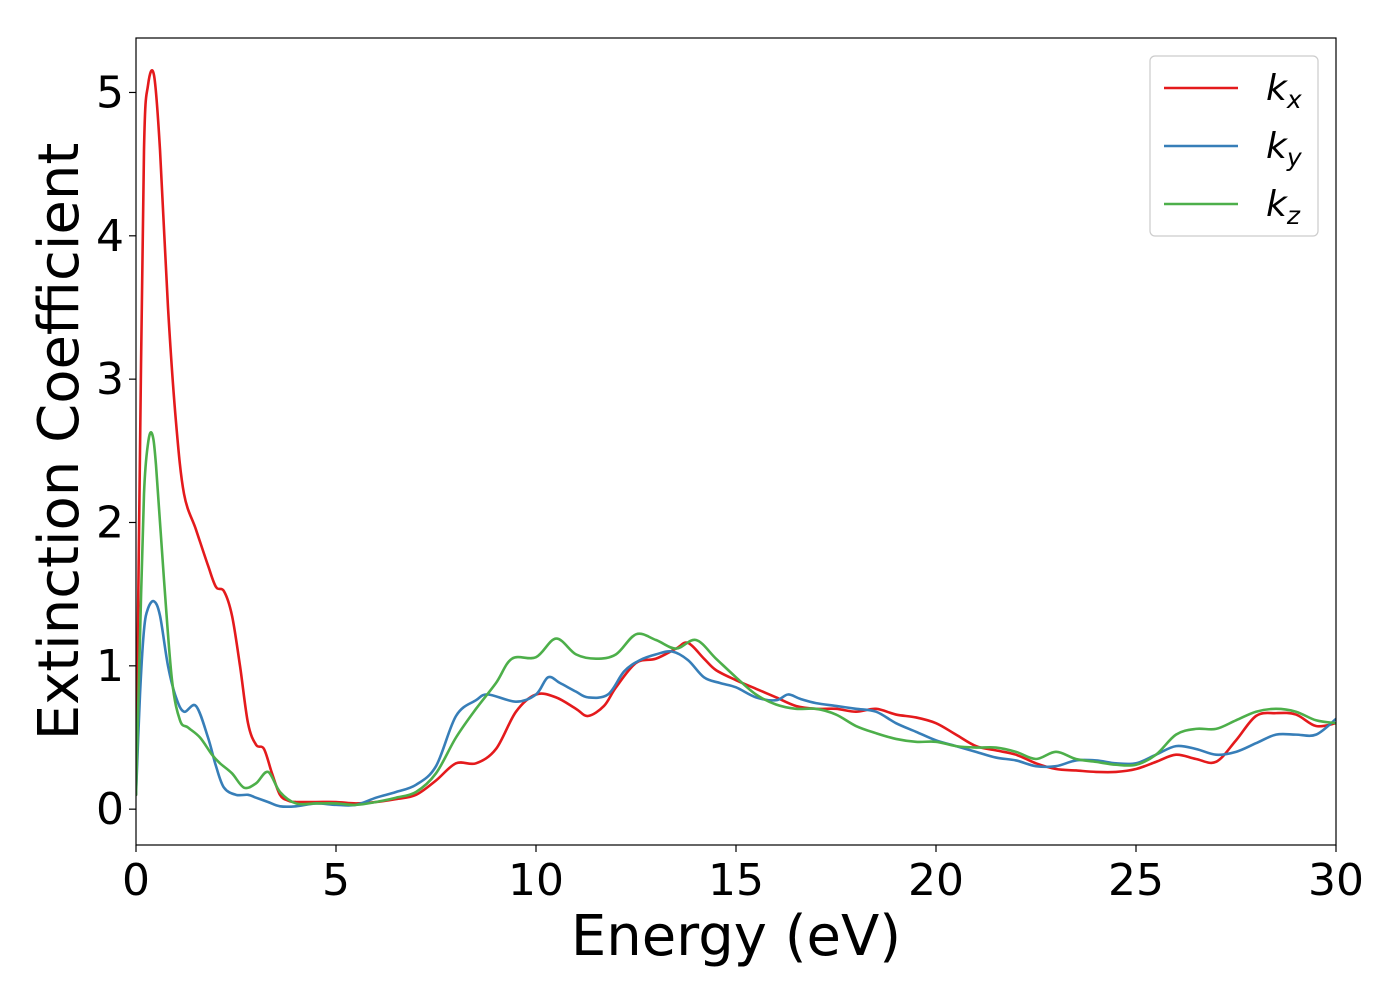  I want to click on x-axis-title: Energy (eV), so click(736, 936).